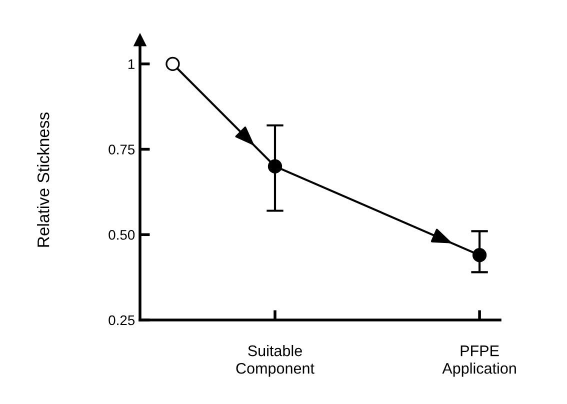  What do you see at coordinates (121, 149) in the screenshot?
I see `y-tick-label: 0.75` at bounding box center [121, 149].